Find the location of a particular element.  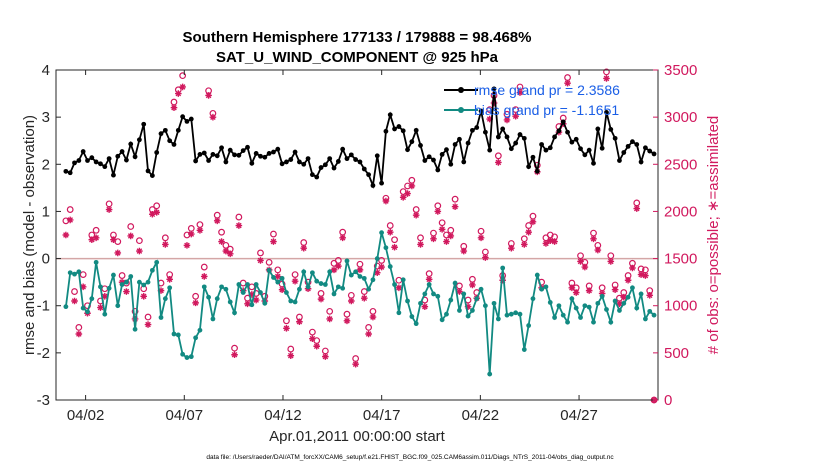

legend-rmse-label: rmse grand pr = 2.3586 is located at coordinates (547, 90).